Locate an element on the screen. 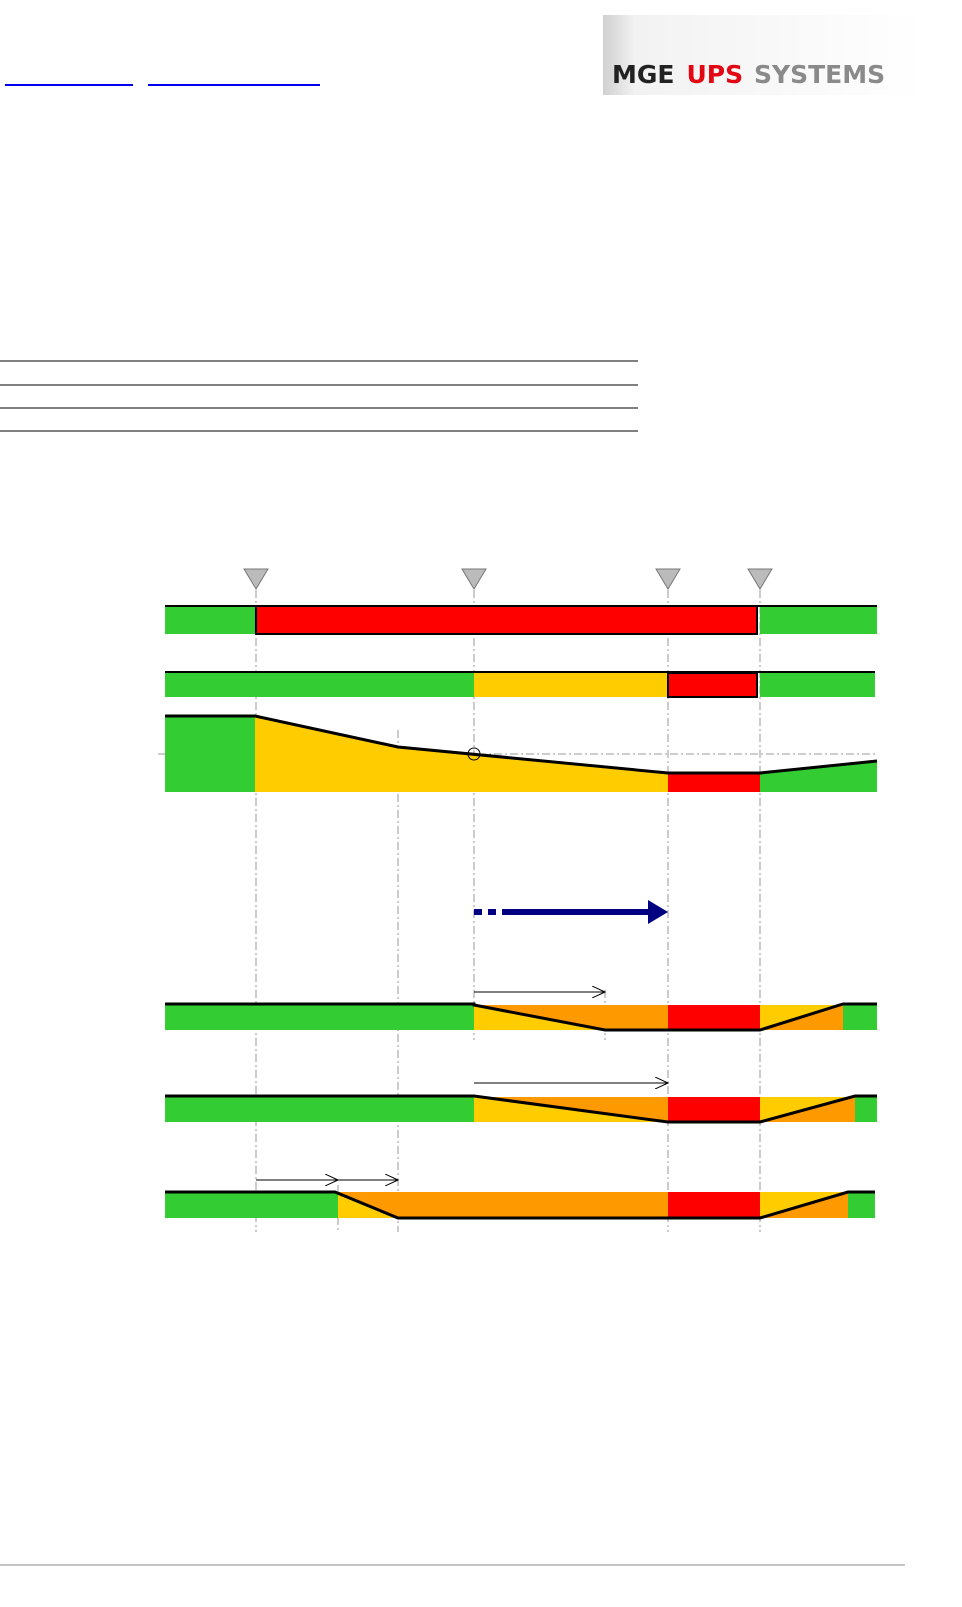 The width and height of the screenshot is (962, 1607). logo-systems: SYSTEMS is located at coordinates (819, 74).